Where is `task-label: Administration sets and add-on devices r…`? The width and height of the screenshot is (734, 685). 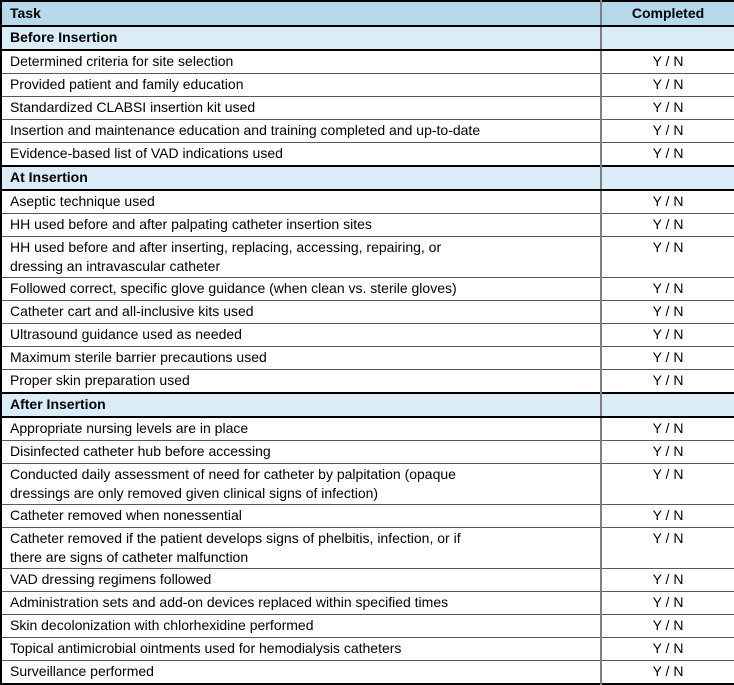 task-label: Administration sets and add-on devices r… is located at coordinates (301, 603).